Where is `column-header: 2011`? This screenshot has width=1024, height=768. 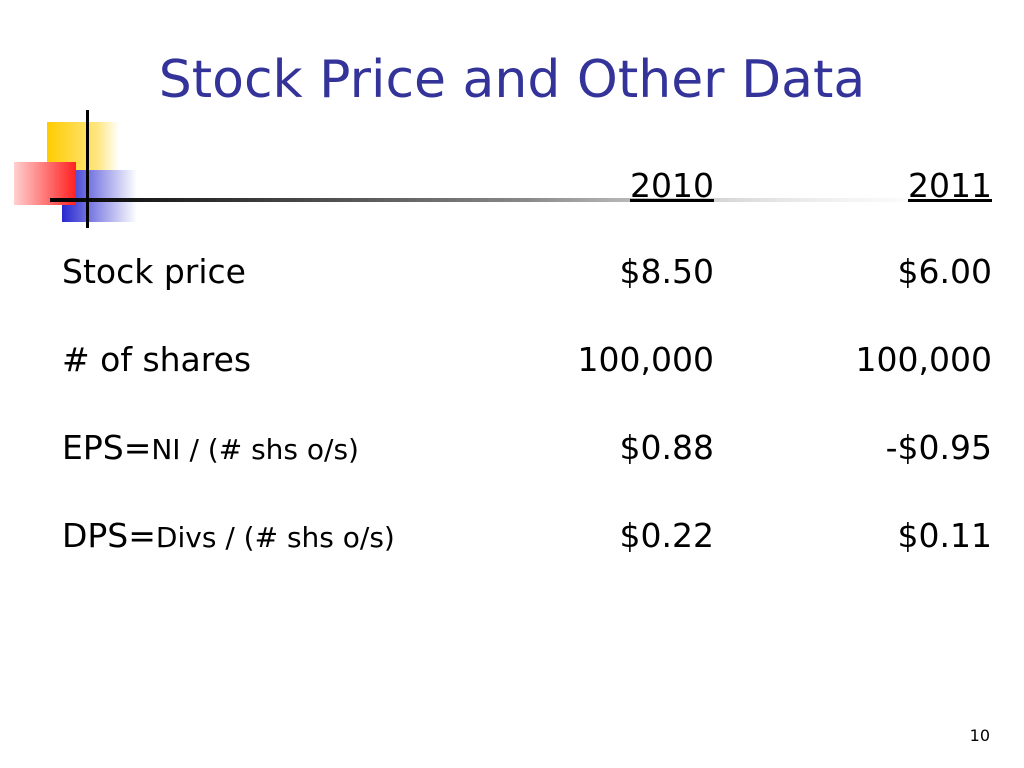 column-header: 2011 is located at coordinates (950, 185).